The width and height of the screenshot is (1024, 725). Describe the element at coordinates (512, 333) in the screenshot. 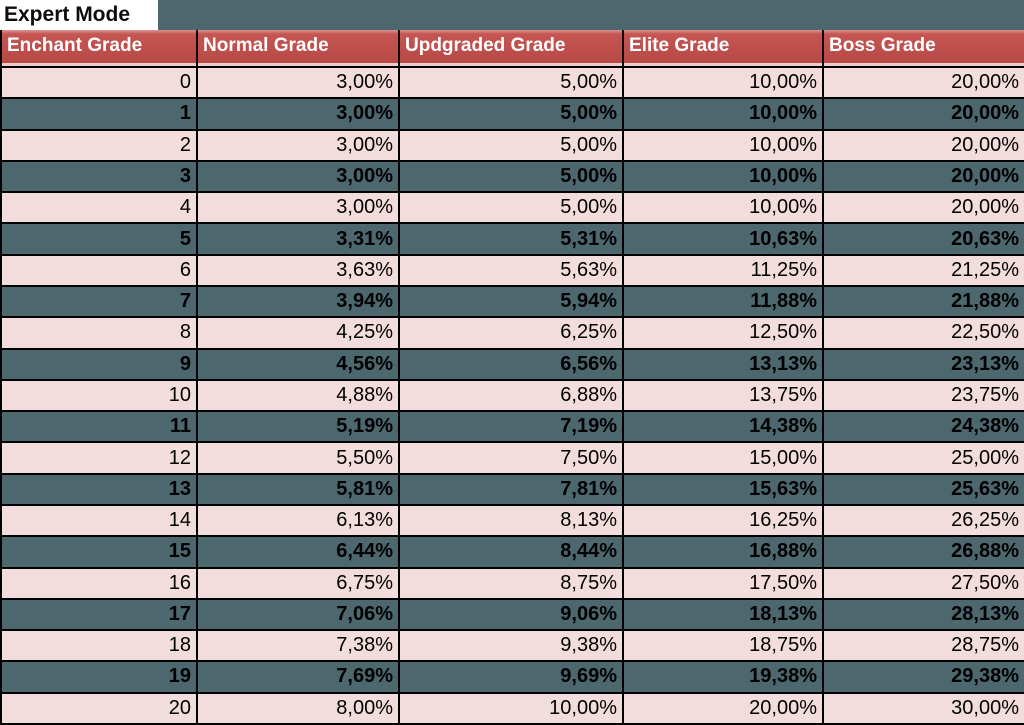

I see `table-row-grade-8: 8 4,25% 6,25% 12,50% 22,50%` at that location.